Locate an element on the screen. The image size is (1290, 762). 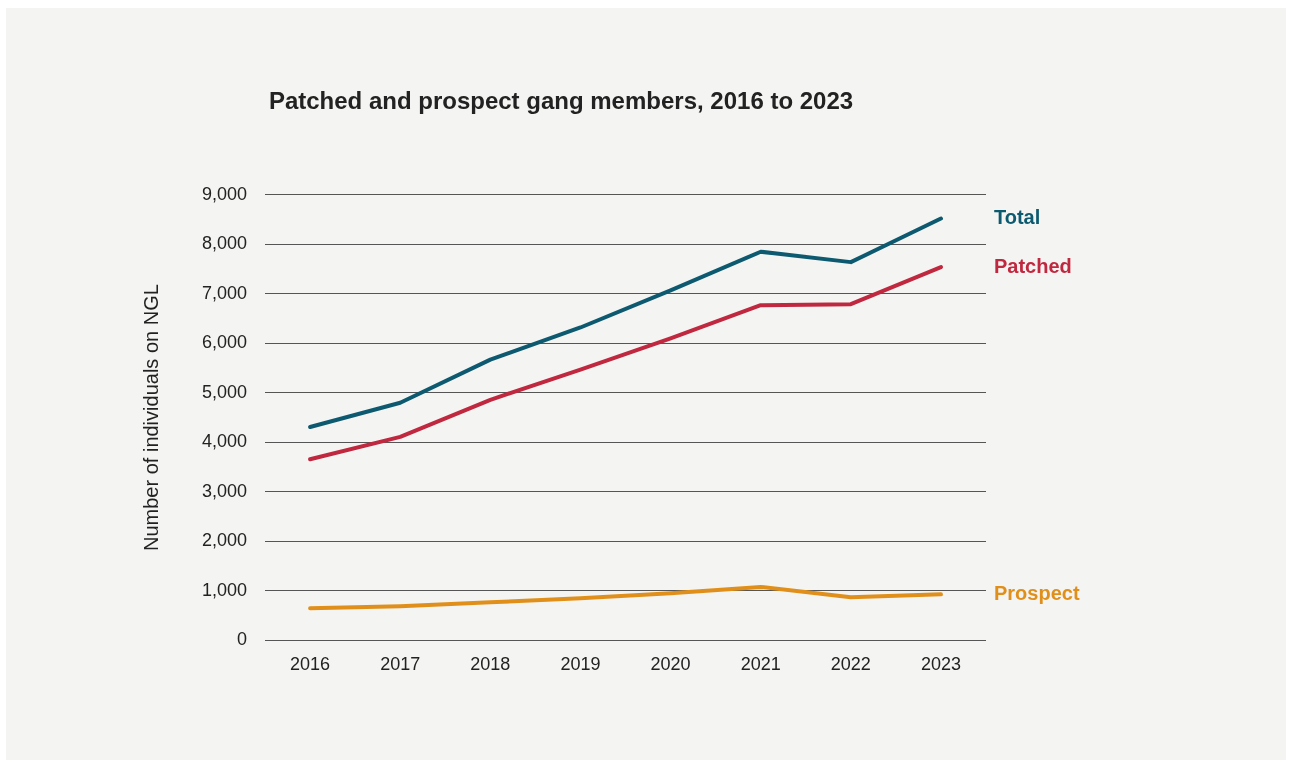
y-tick-label: 7,000 is located at coordinates (225, 292).